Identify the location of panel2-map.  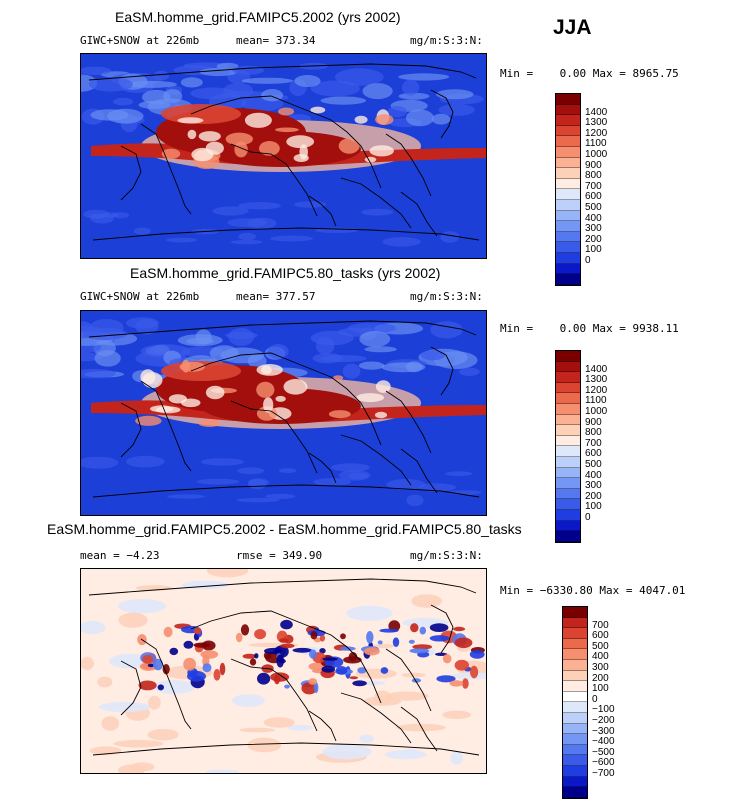
(283, 413).